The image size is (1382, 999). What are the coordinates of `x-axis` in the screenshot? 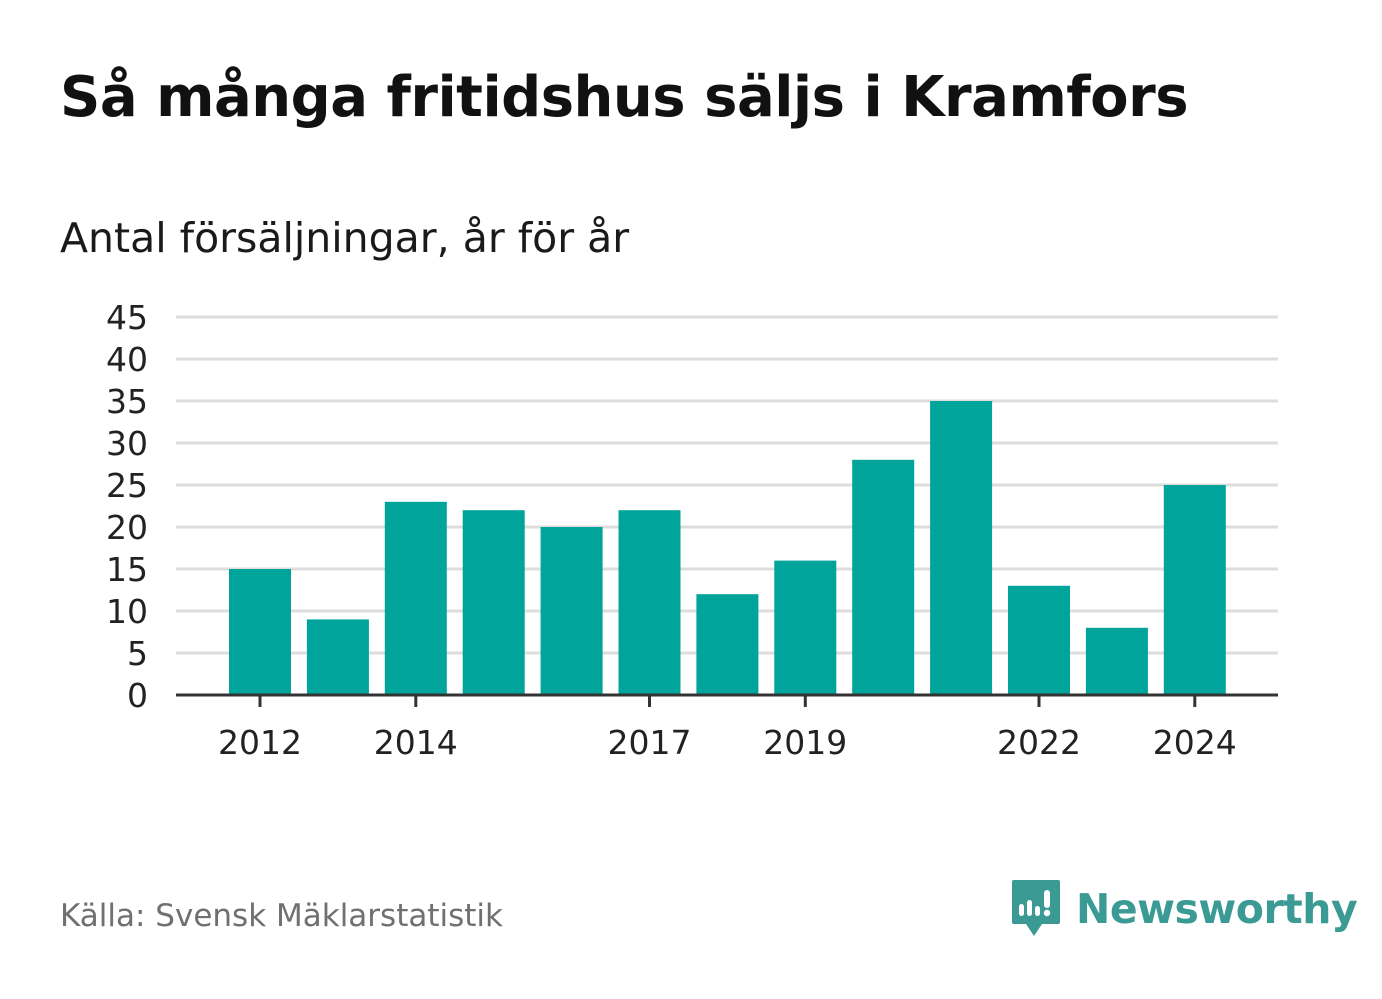 It's located at (727, 700).